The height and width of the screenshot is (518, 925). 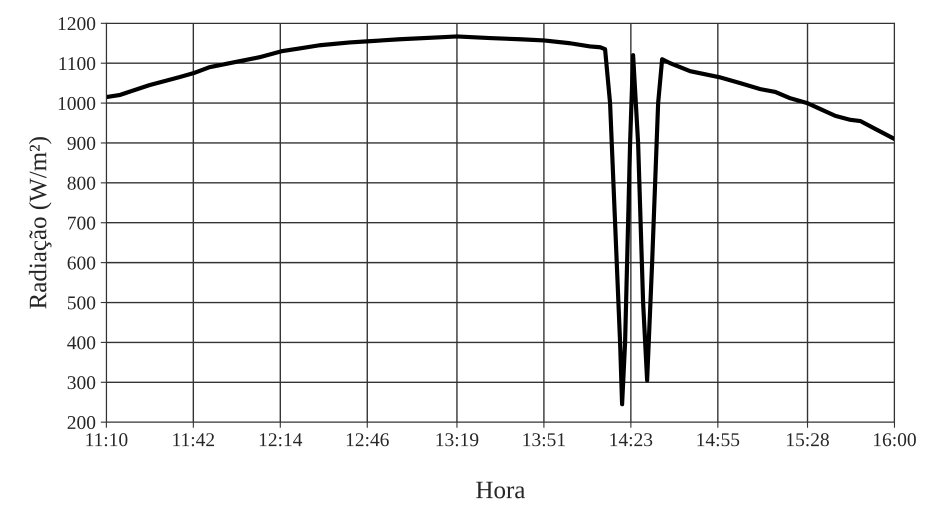 What do you see at coordinates (718, 439) in the screenshot?
I see `x-tick-label: 14:55` at bounding box center [718, 439].